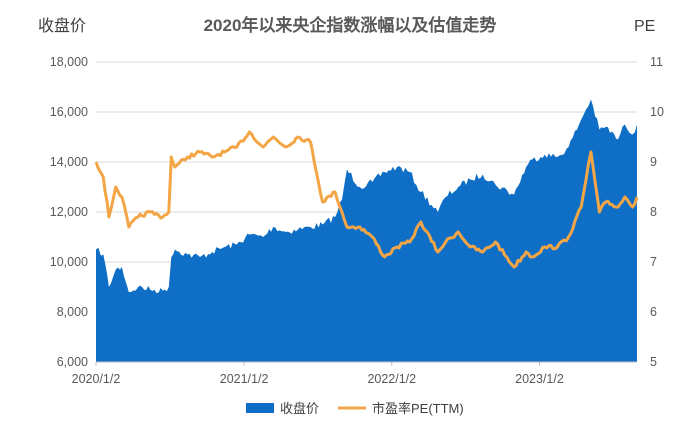 The image size is (700, 437). What do you see at coordinates (96, 379) in the screenshot?
I see `x-tick-label: 2020/1/2` at bounding box center [96, 379].